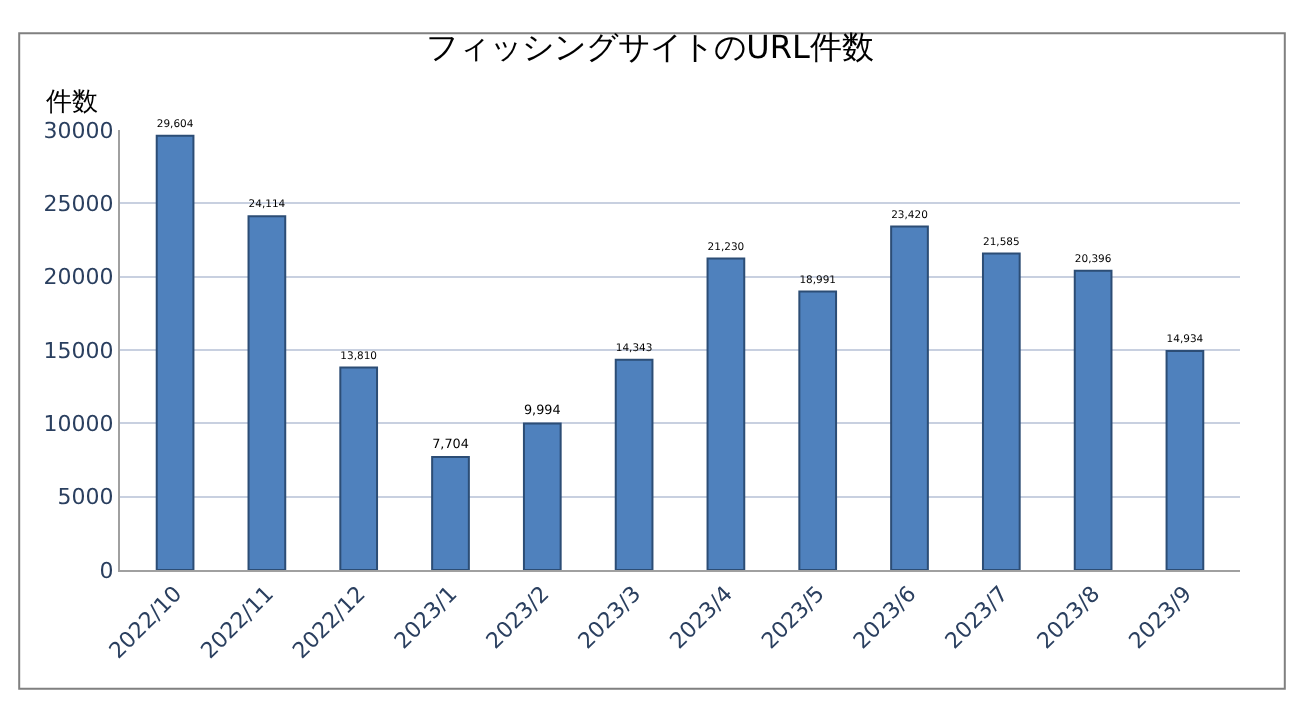 Image resolution: width=1300 pixels, height=720 pixels. Describe the element at coordinates (106, 570) in the screenshot. I see `y-tick-label: 0` at that location.